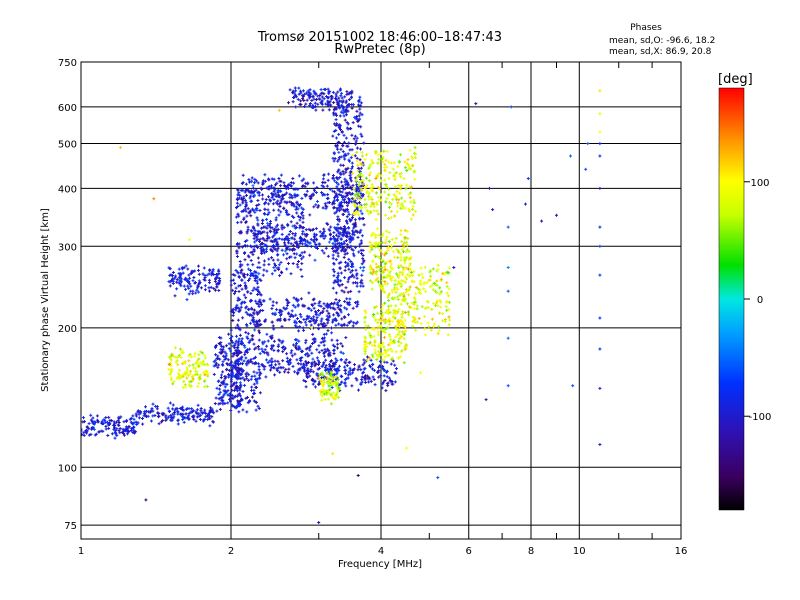  I want to click on legend-line-o: mean, sd,O: -96.6, 18.2, so click(662, 41).